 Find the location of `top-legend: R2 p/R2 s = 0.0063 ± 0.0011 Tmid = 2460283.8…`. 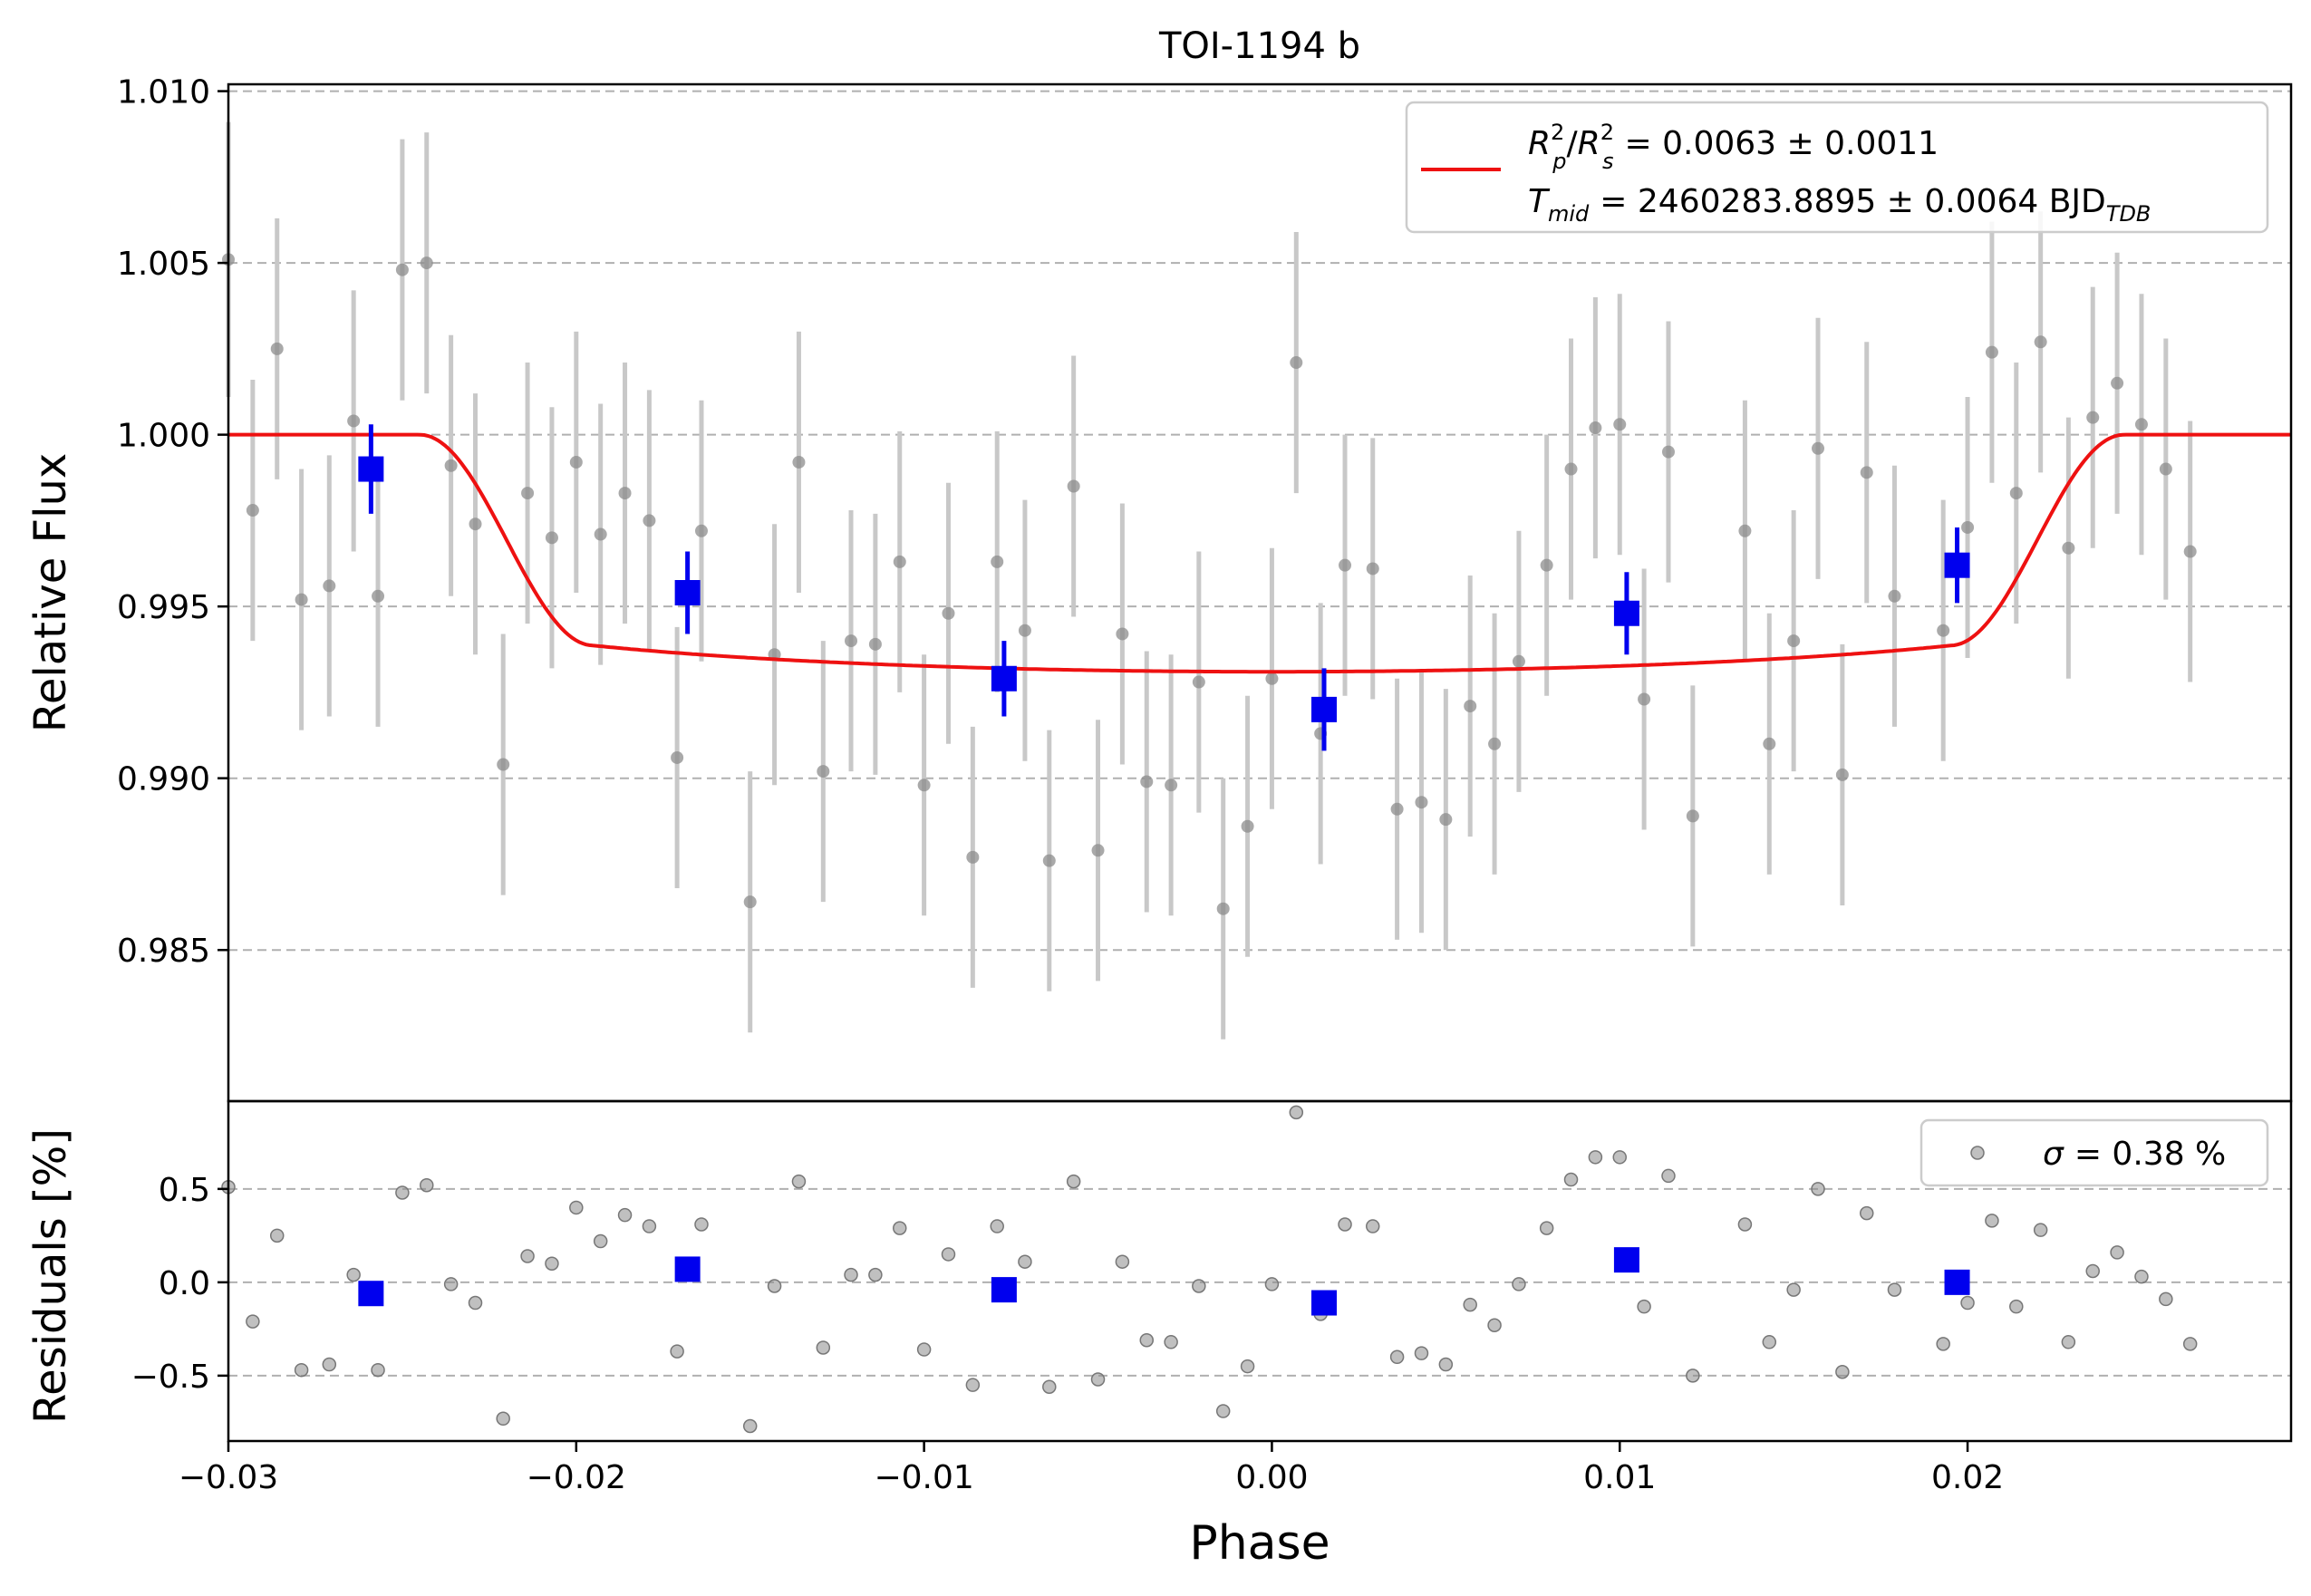

top-legend: R2 p/R2 s = 0.0063 ± 0.0011 Tmid = 2460283.8… is located at coordinates (1837, 167).